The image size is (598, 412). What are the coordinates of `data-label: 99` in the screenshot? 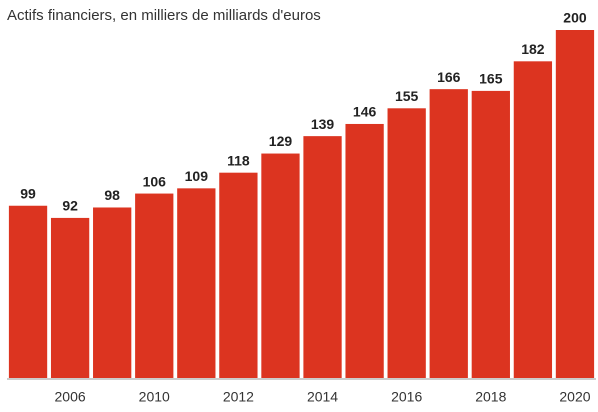 It's located at (28, 193).